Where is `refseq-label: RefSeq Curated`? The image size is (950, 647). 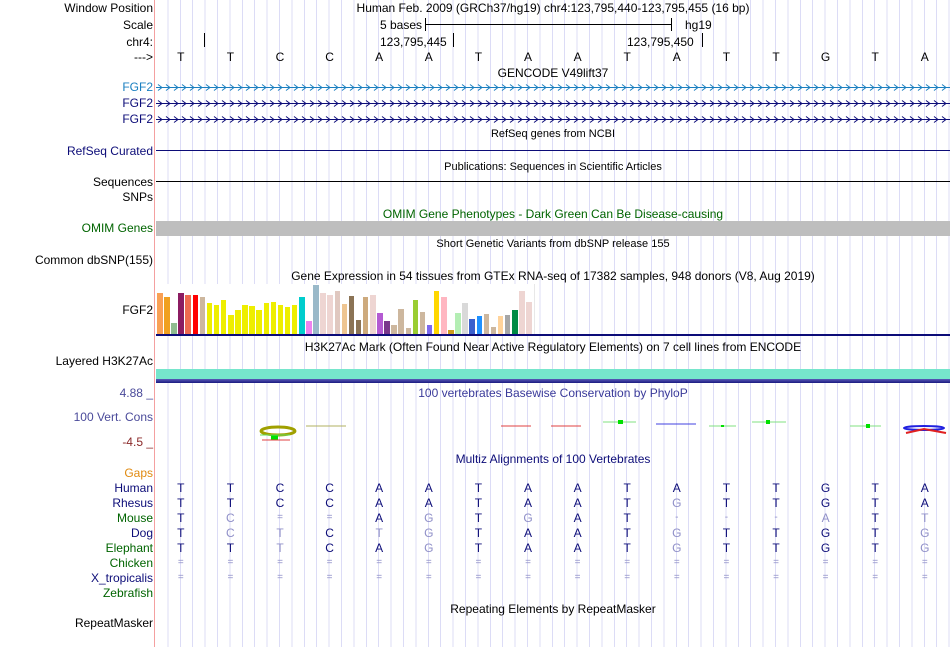
refseq-label: RefSeq Curated is located at coordinates (109, 151).